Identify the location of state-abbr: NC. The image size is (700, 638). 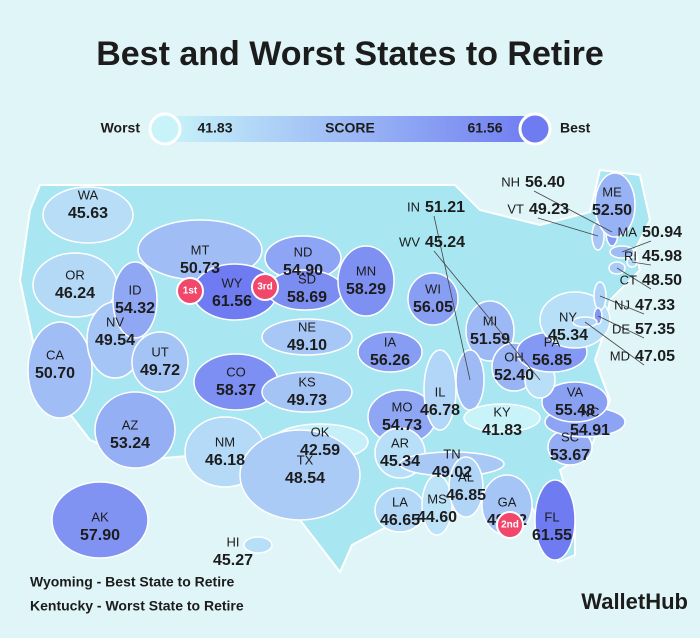
(590, 411).